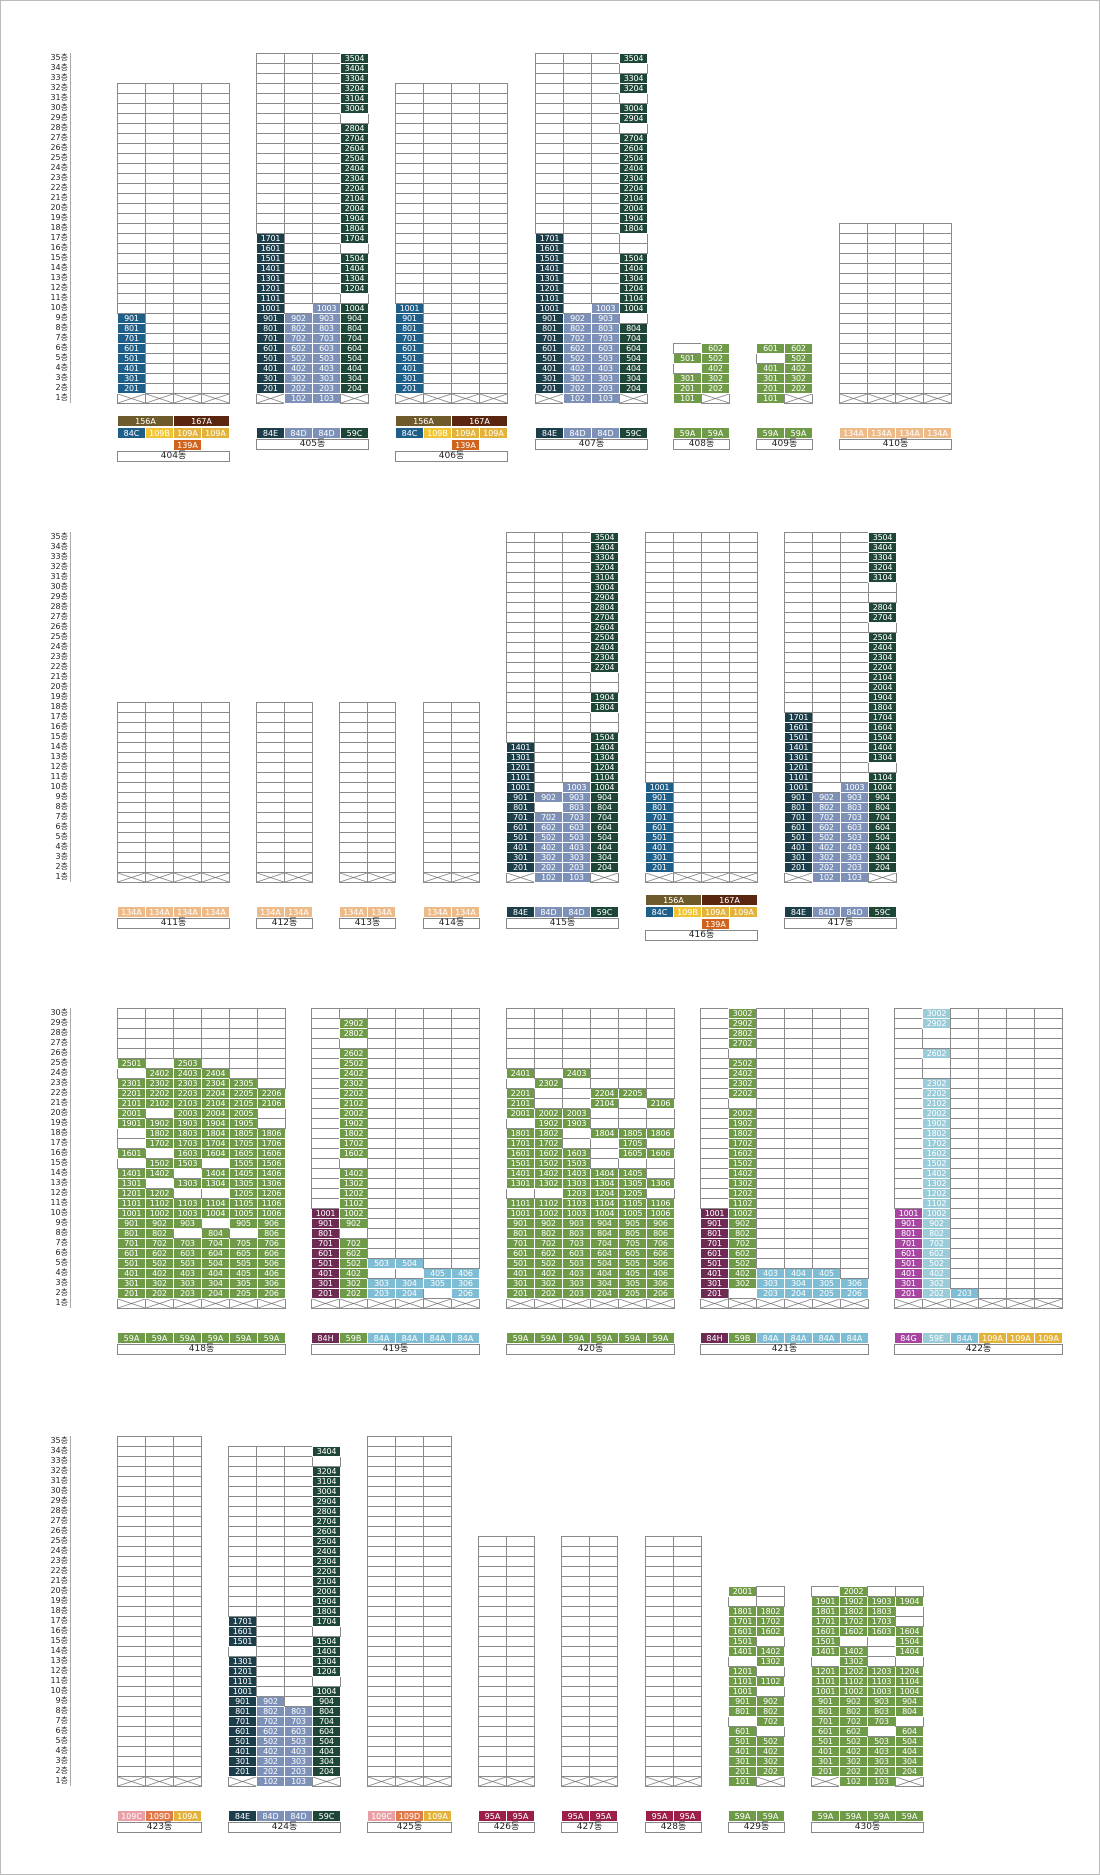 Image resolution: width=1100 pixels, height=1875 pixels. I want to click on unit-cell: 702, so click(548, 1243).